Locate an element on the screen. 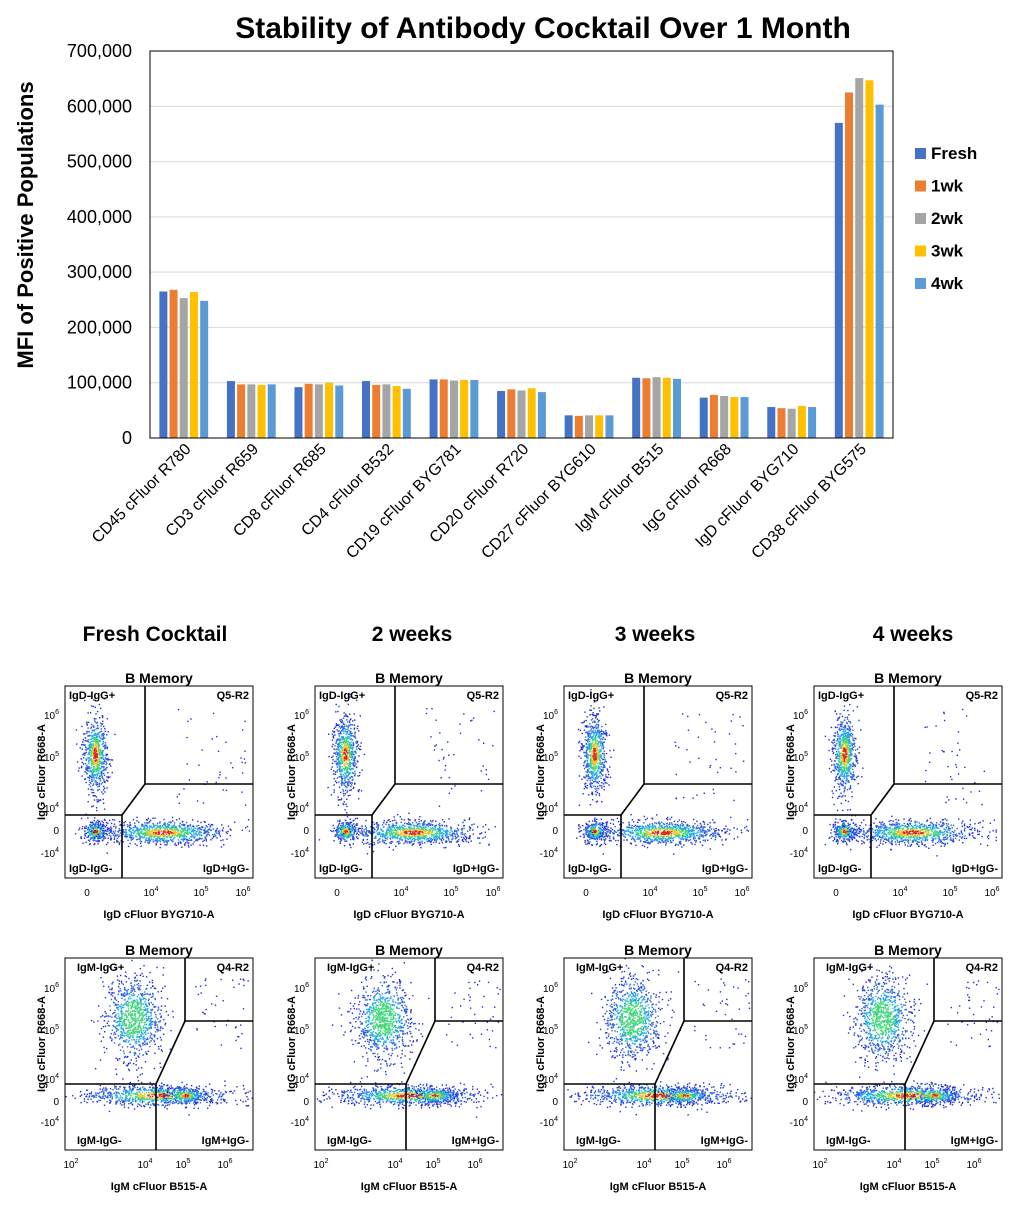  y-axis-label: MFI of Positive Populations is located at coordinates (25, 224).